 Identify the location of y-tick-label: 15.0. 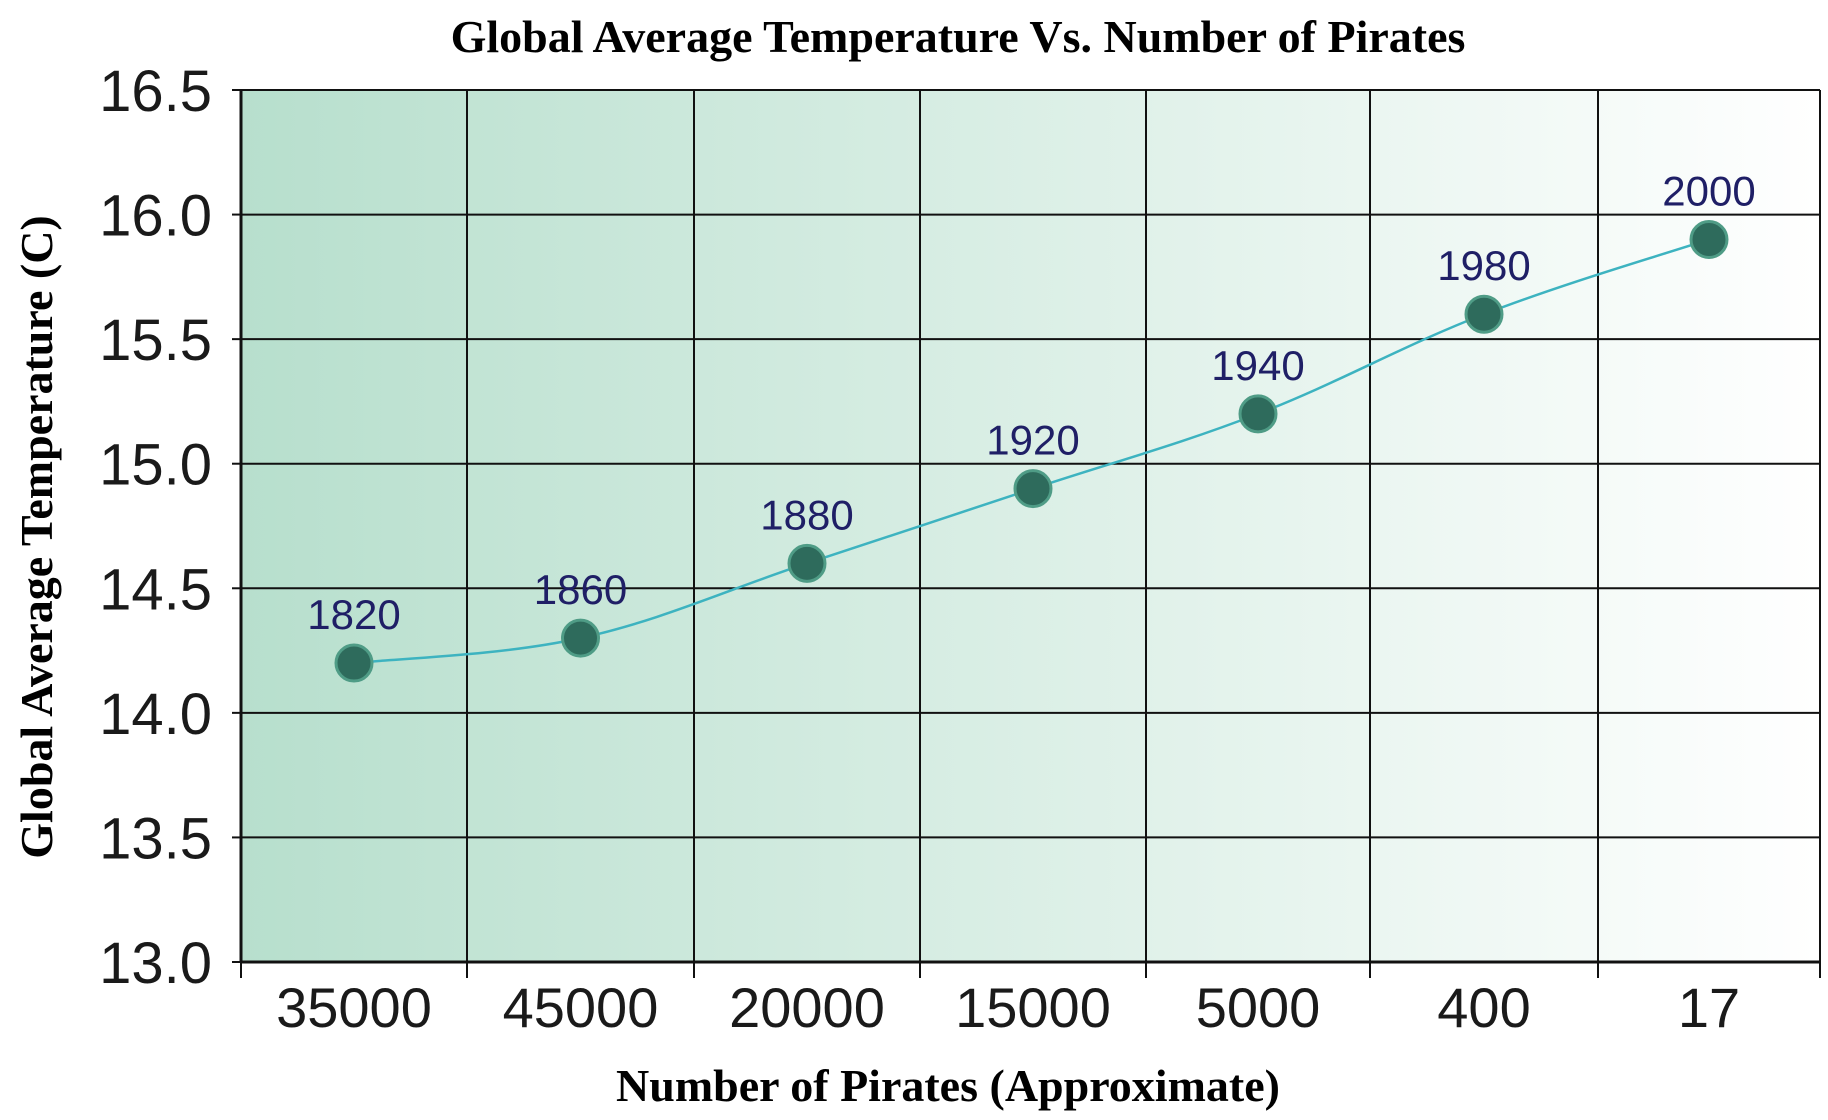
(155, 465).